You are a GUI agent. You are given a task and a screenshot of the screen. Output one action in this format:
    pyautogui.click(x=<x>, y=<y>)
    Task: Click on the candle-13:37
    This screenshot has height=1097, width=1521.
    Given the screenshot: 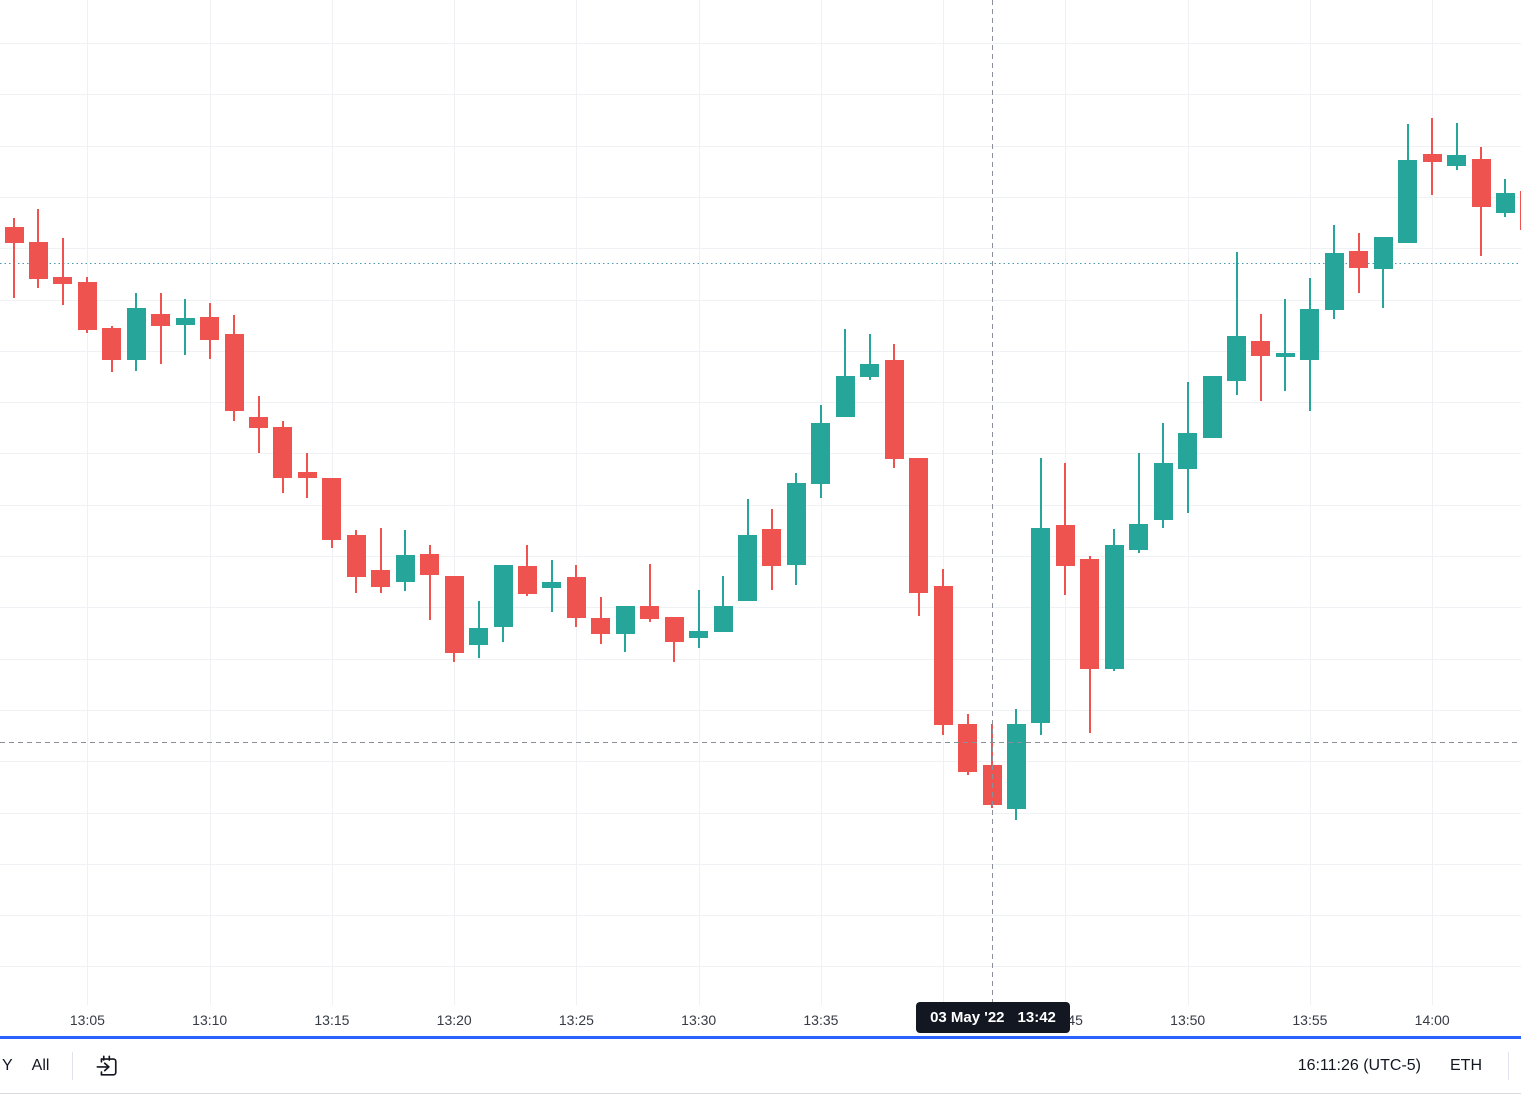 What is the action you would take?
    pyautogui.click(x=870, y=370)
    